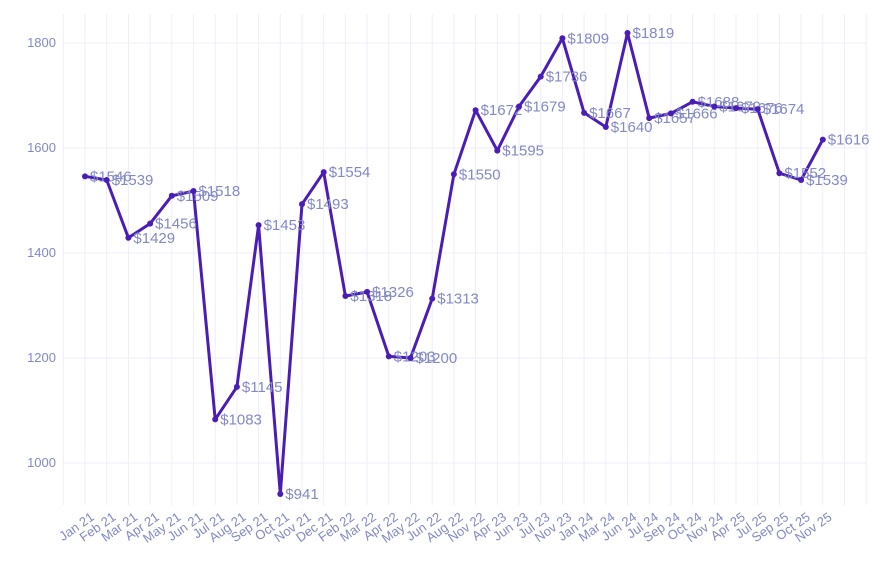 The image size is (873, 565). Describe the element at coordinates (328, 204) in the screenshot. I see `data-point-label: $1493` at that location.